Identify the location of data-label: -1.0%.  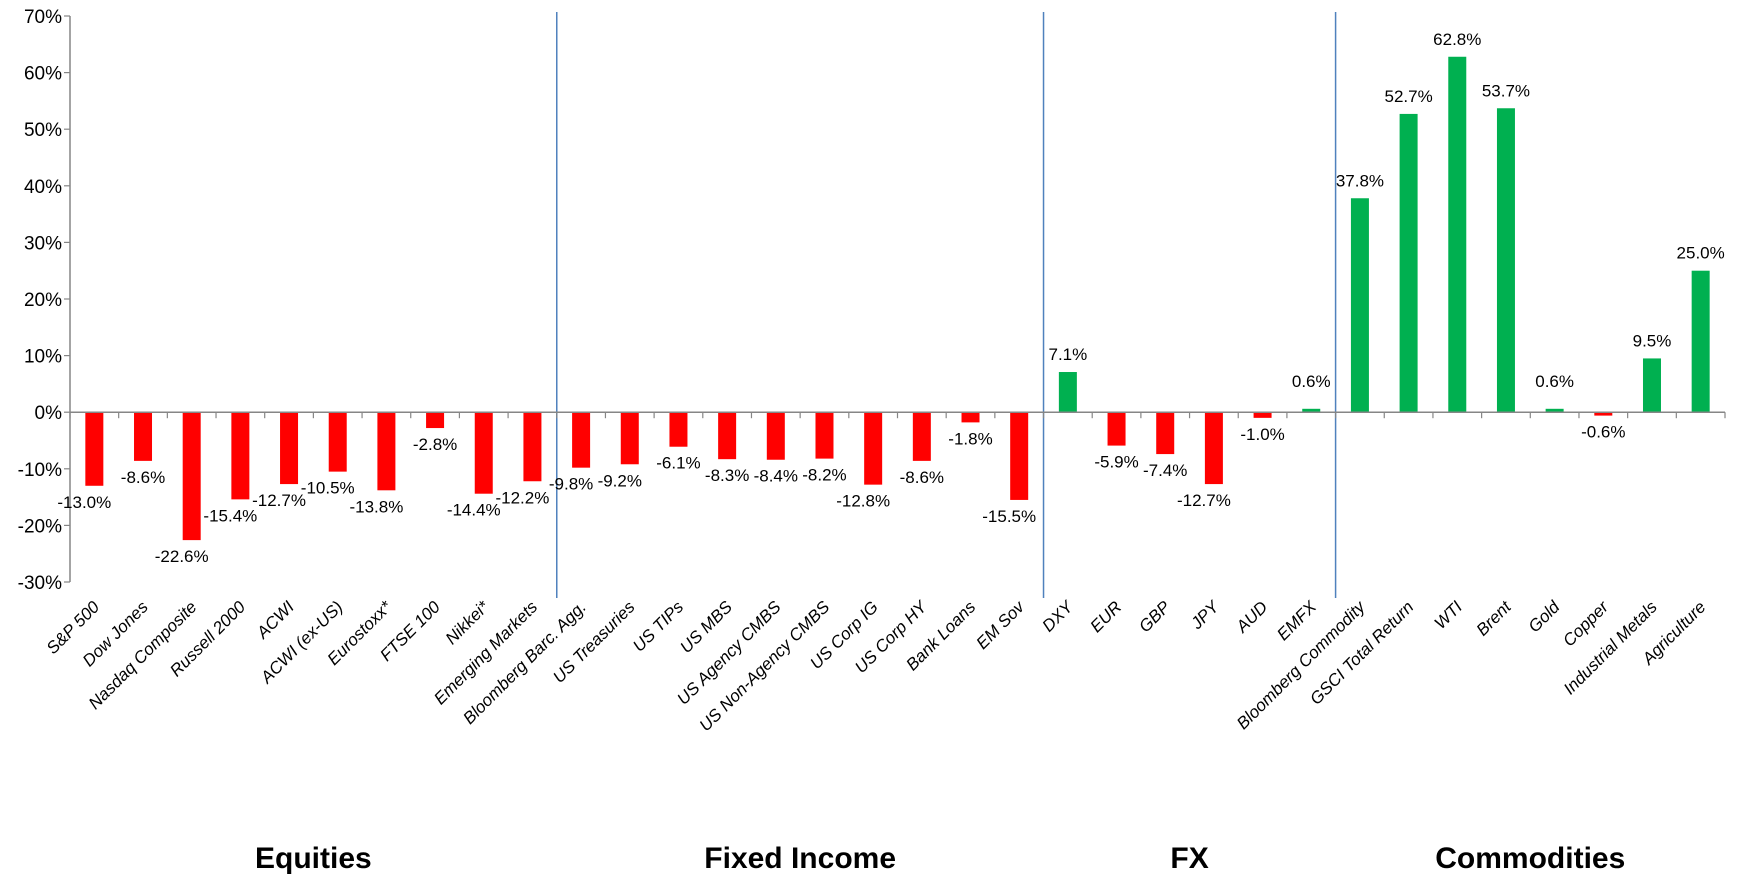
(1262, 434).